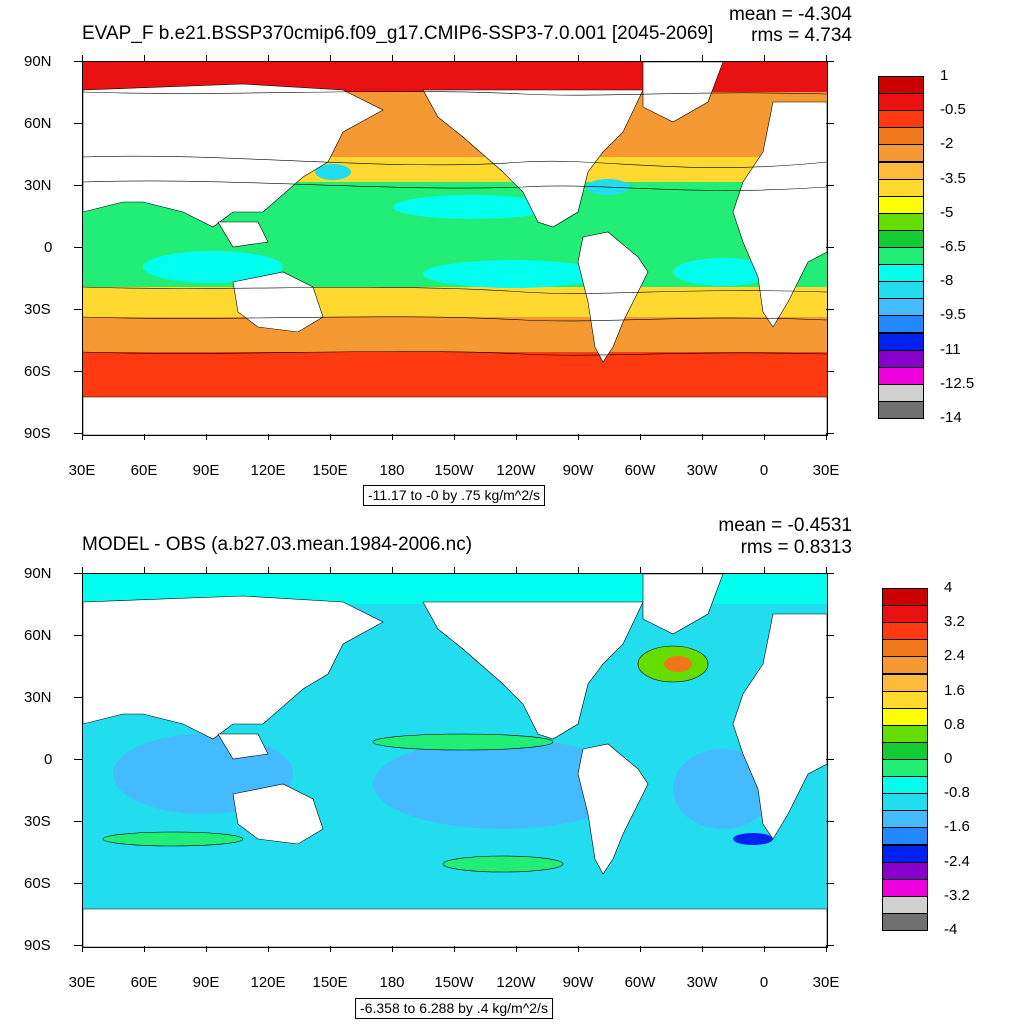 The image size is (1024, 1024). I want to click on lon-label: 180, so click(392, 982).